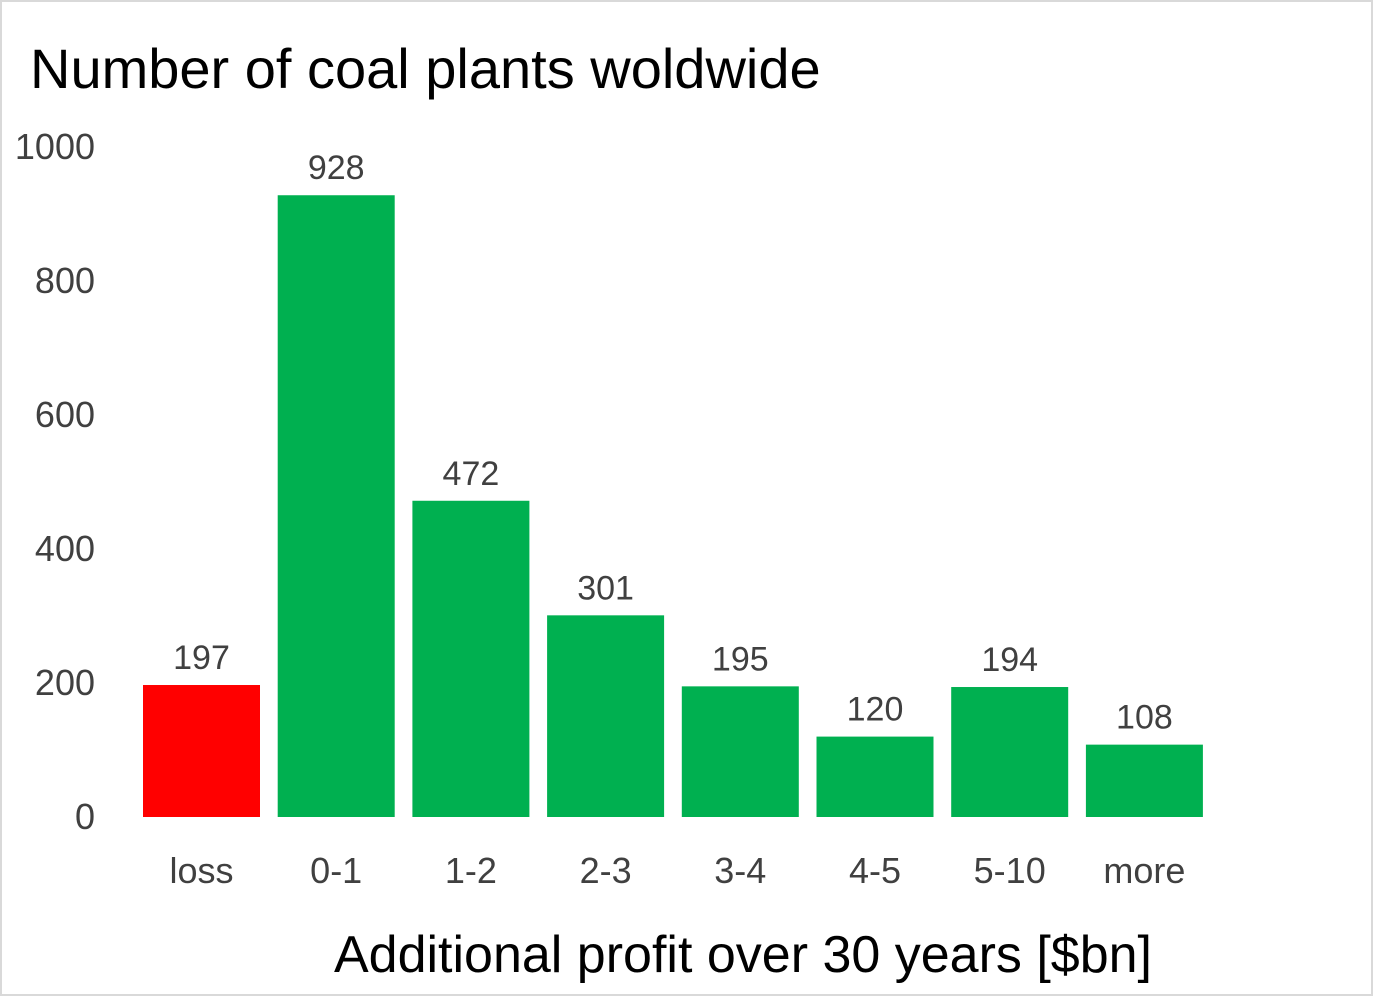 This screenshot has height=996, width=1373. Describe the element at coordinates (201, 870) in the screenshot. I see `x-tick-label: loss` at that location.